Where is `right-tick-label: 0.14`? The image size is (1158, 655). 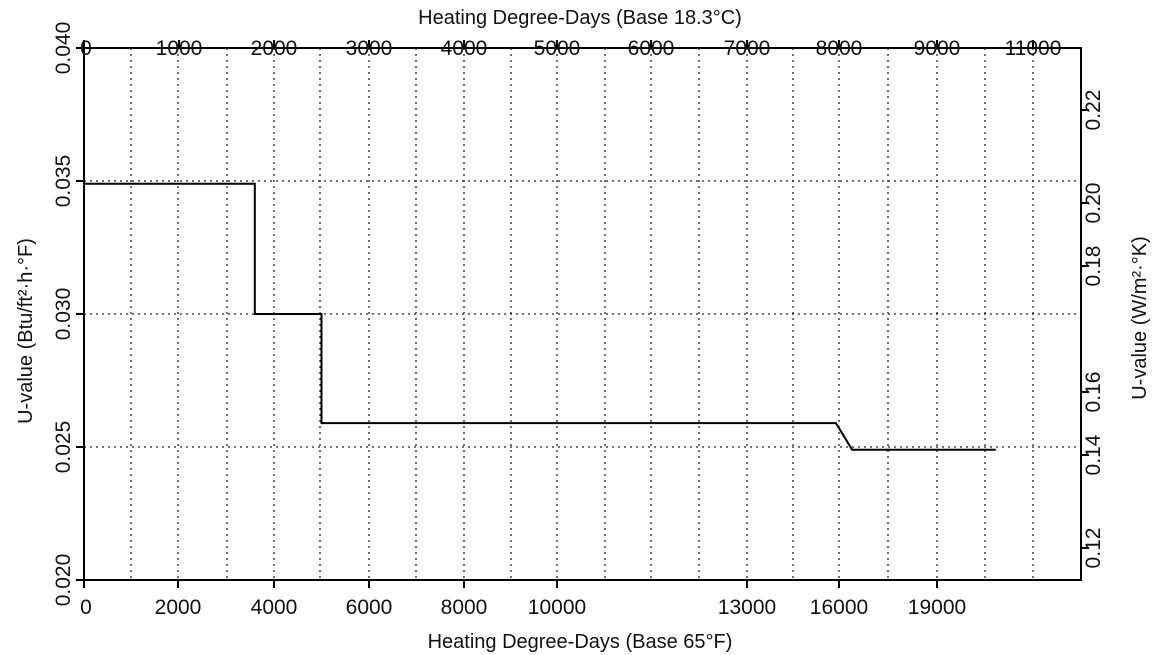 right-tick-label: 0.14 is located at coordinates (1093, 454).